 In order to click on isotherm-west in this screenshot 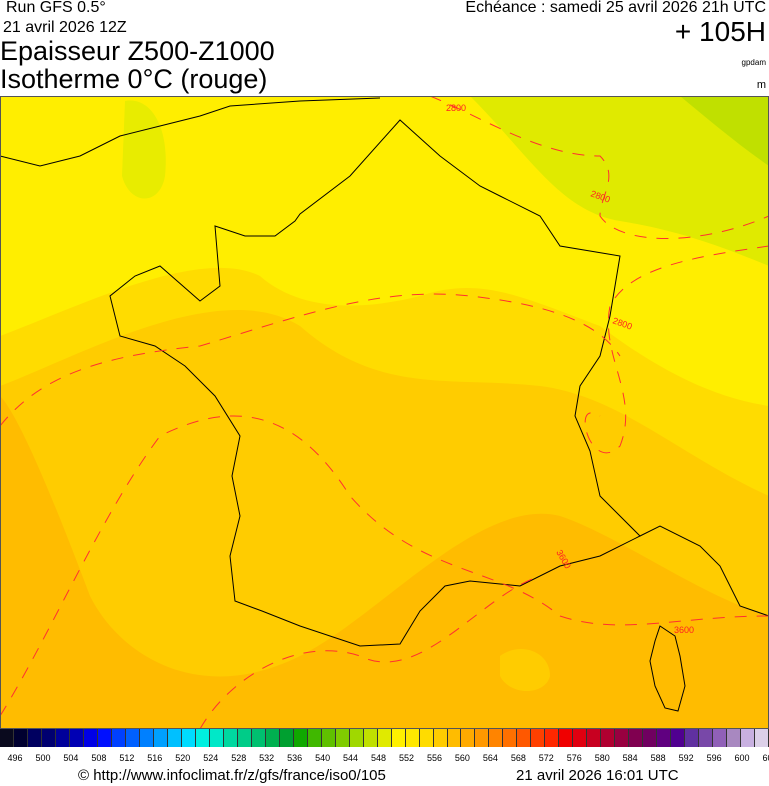, I will do `click(310, 360)`.